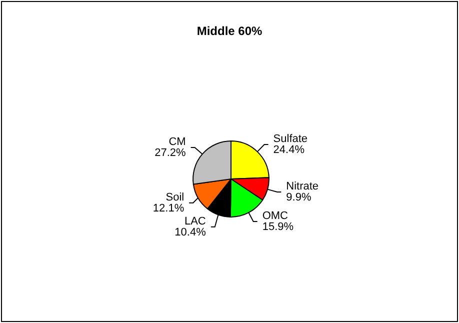 The height and width of the screenshot is (323, 459). I want to click on data-label: 9.9%, so click(299, 198).